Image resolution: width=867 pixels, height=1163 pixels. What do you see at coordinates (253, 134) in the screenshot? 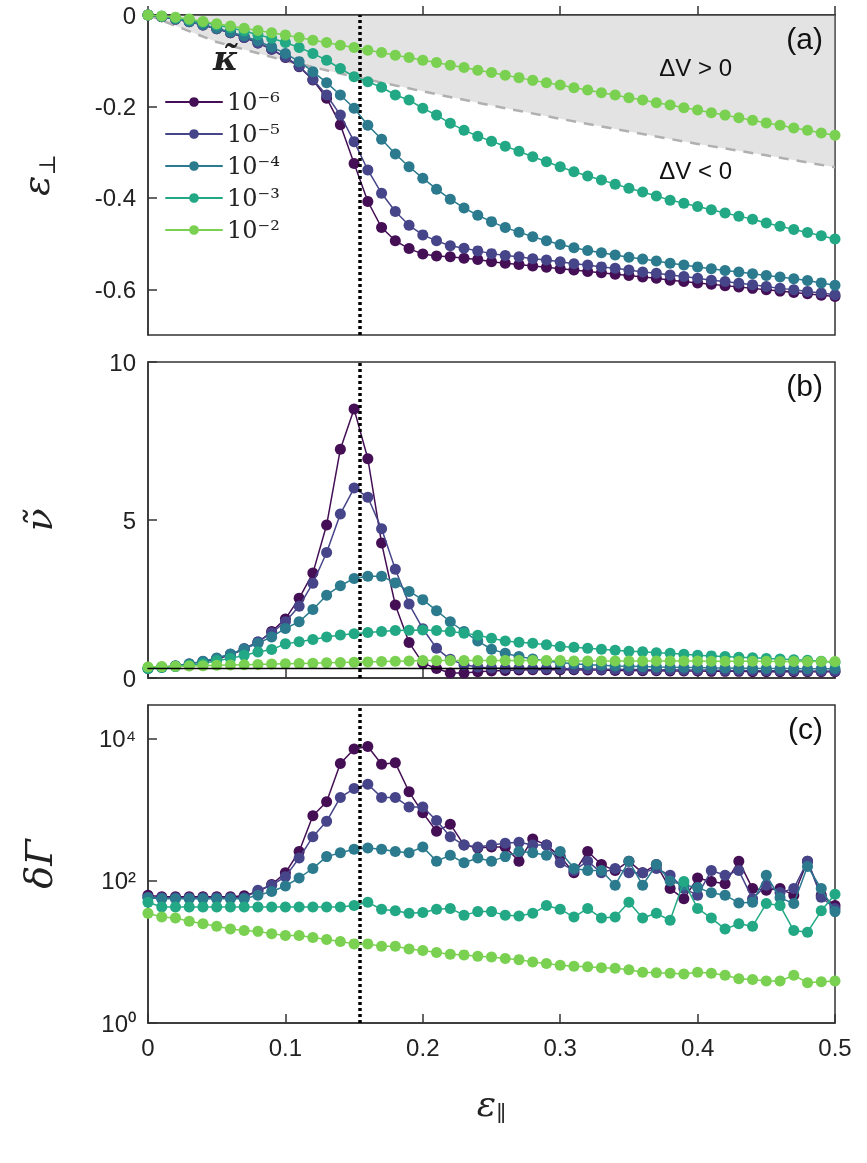
I see `legend-label: 10⁻⁵` at bounding box center [253, 134].